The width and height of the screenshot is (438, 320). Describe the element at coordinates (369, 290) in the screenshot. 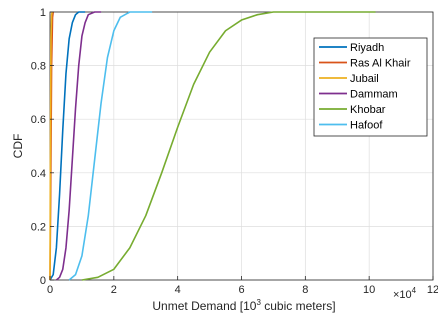

I see `x-tick-label: 10` at that location.